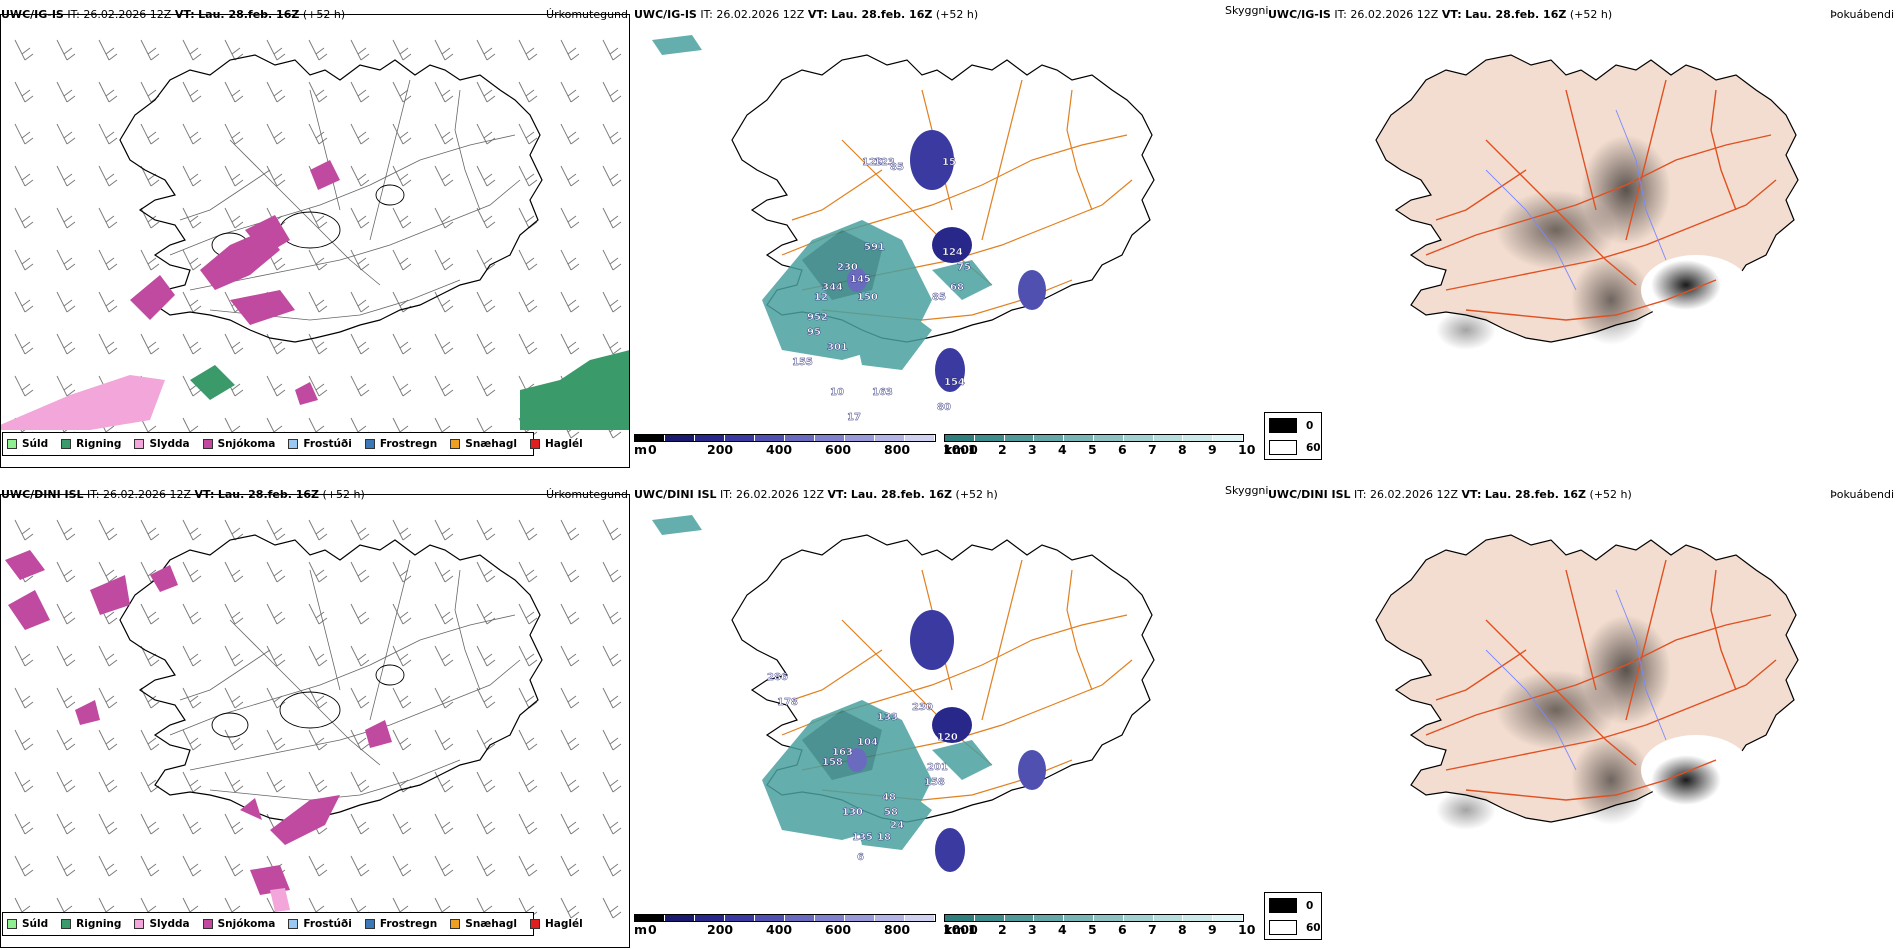 The height and width of the screenshot is (950, 1900). What do you see at coordinates (779, 449) in the screenshot?
I see `colorbar-tick: 400` at bounding box center [779, 449].